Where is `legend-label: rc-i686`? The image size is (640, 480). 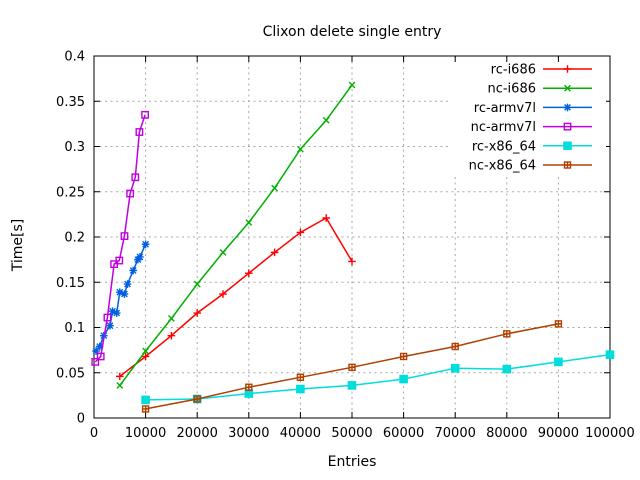
legend-label: rc-i686 is located at coordinates (513, 70).